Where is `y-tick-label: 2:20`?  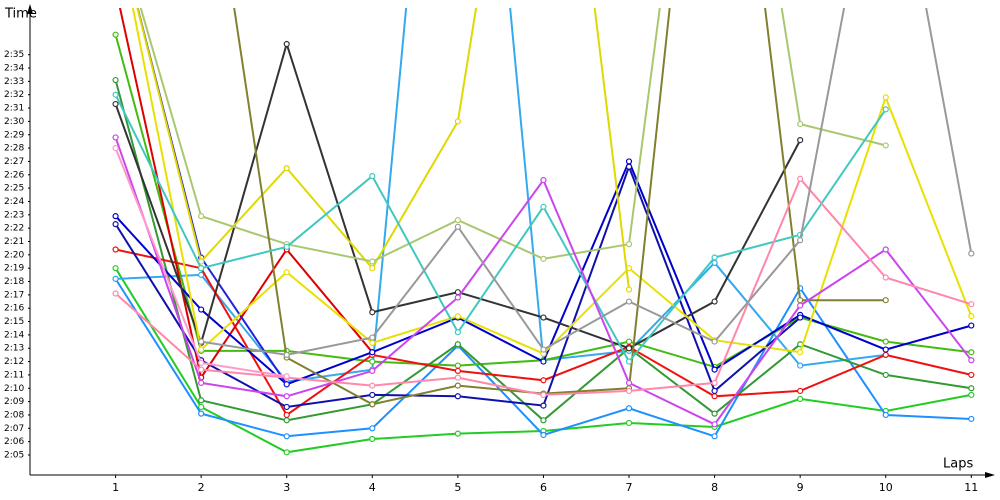 y-tick-label: 2:20 is located at coordinates (14, 255).